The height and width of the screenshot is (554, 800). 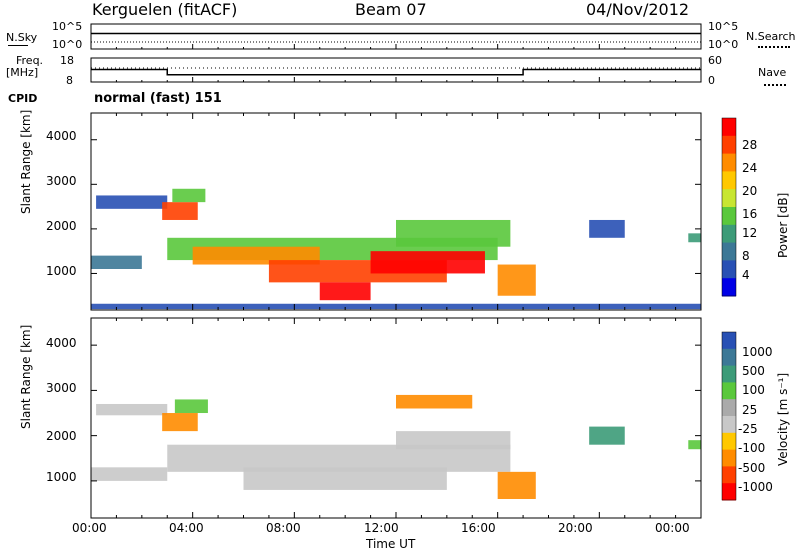 I want to click on nave-legend-line, so click(x=775, y=85).